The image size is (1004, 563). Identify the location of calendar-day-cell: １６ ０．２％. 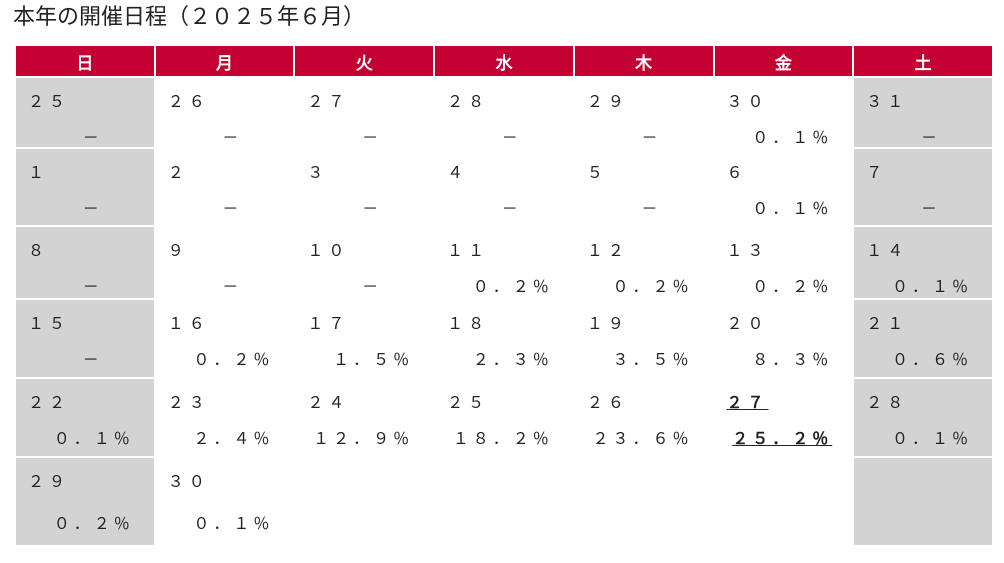
(224, 338).